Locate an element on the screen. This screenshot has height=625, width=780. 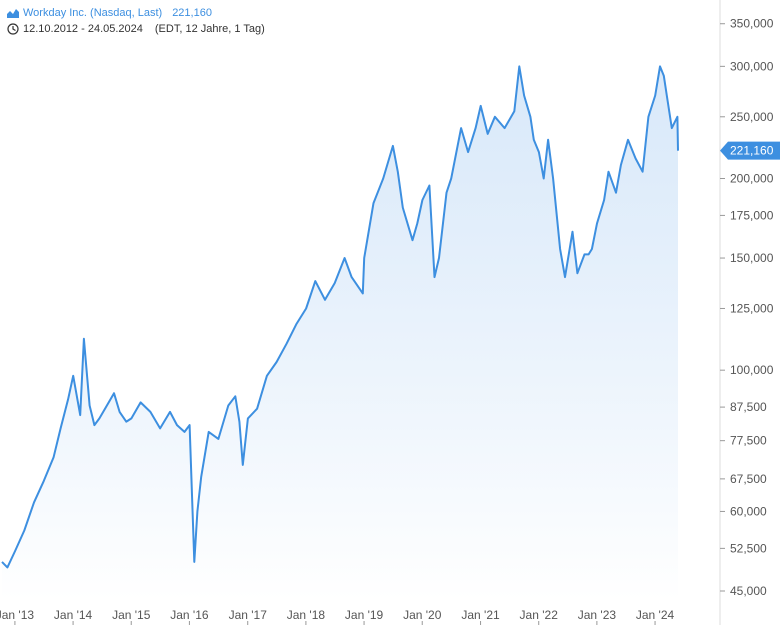
y-tick-label: 250,000 is located at coordinates (752, 117).